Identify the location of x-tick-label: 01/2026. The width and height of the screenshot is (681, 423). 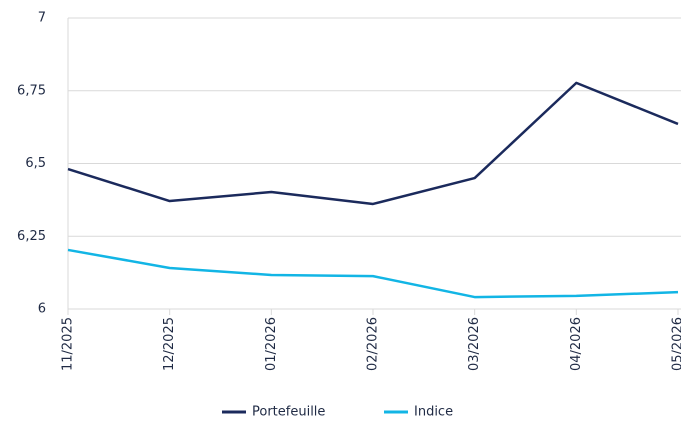
(271, 344).